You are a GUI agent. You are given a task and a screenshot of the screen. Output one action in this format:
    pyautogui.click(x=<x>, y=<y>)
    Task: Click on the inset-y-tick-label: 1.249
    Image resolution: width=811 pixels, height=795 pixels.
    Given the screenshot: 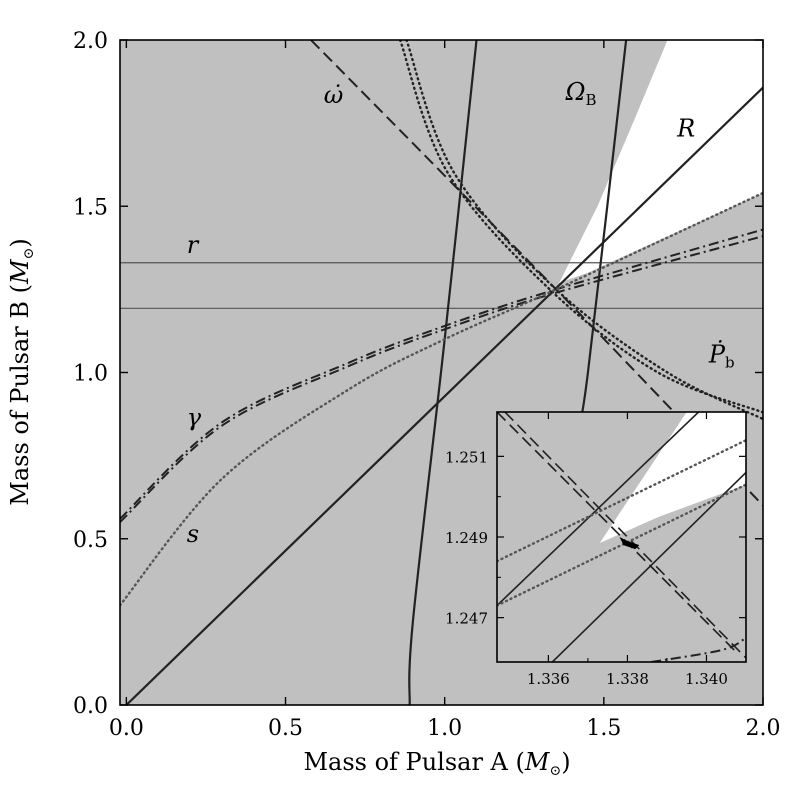 What is the action you would take?
    pyautogui.click(x=466, y=538)
    